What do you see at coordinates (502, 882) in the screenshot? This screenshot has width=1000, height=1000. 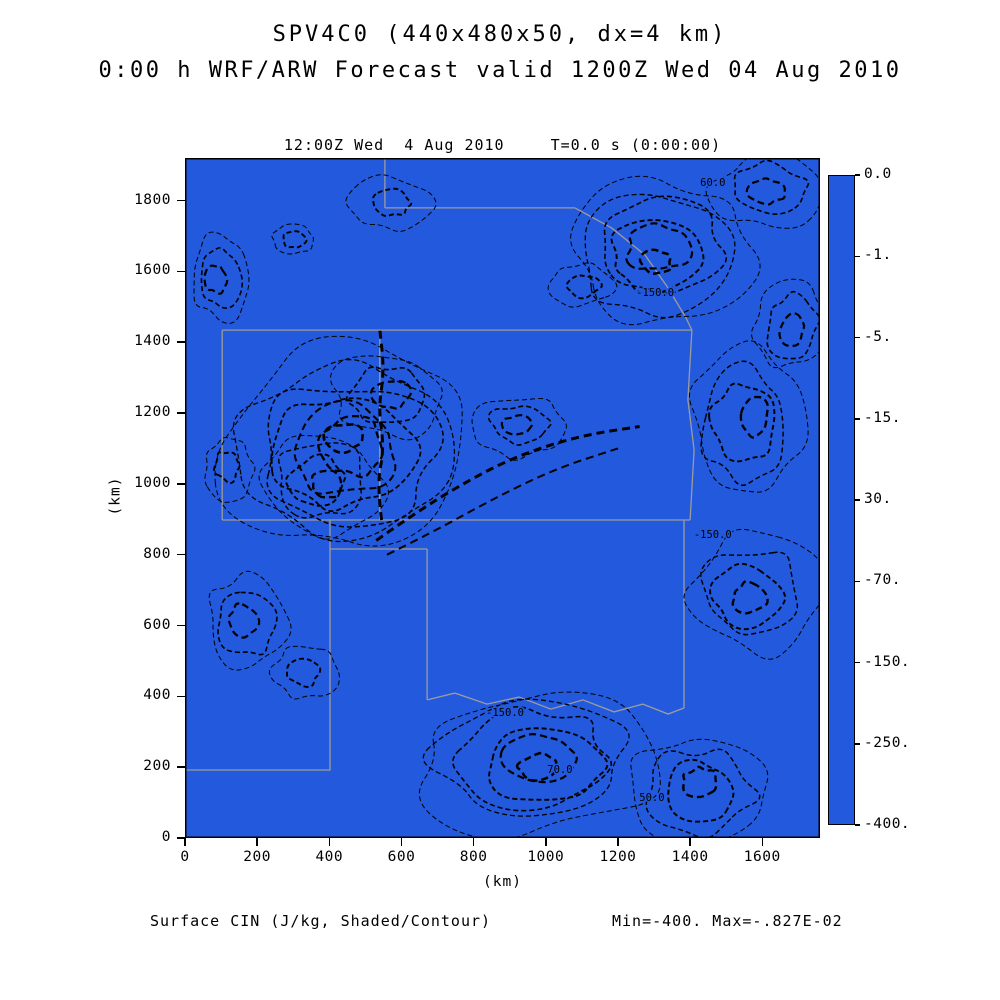 I see `x-axis-title: (km)` at bounding box center [502, 882].